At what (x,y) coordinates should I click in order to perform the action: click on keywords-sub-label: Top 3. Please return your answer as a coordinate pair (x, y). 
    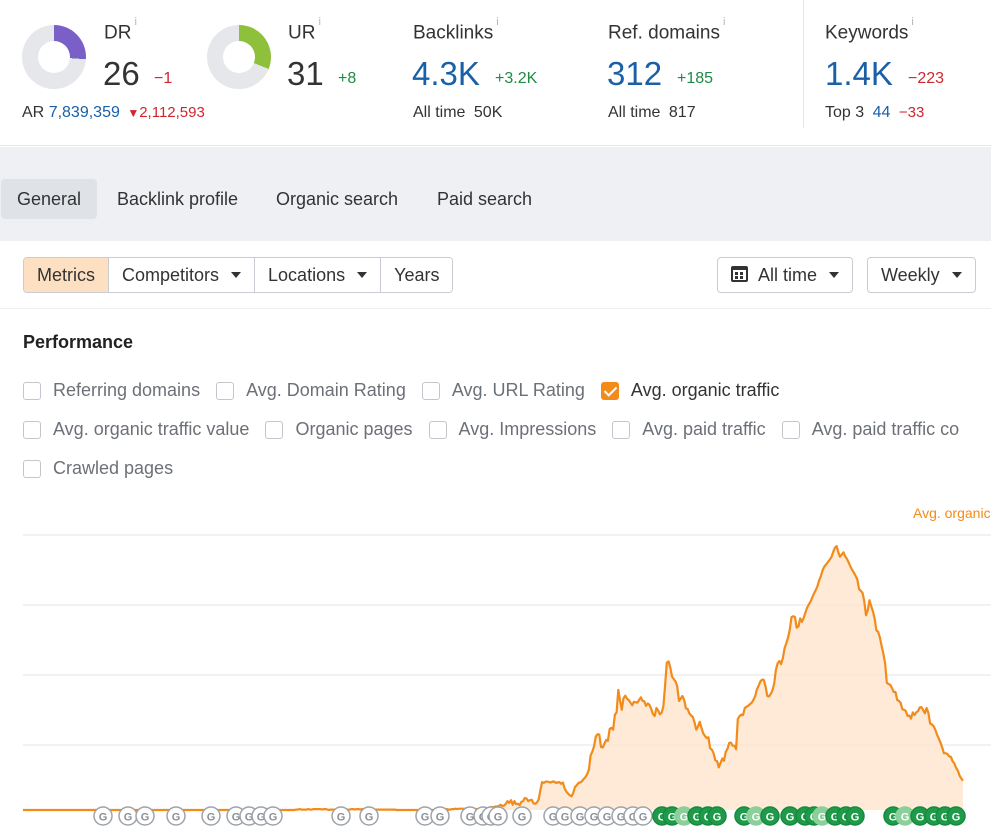
    Looking at the image, I should click on (845, 112).